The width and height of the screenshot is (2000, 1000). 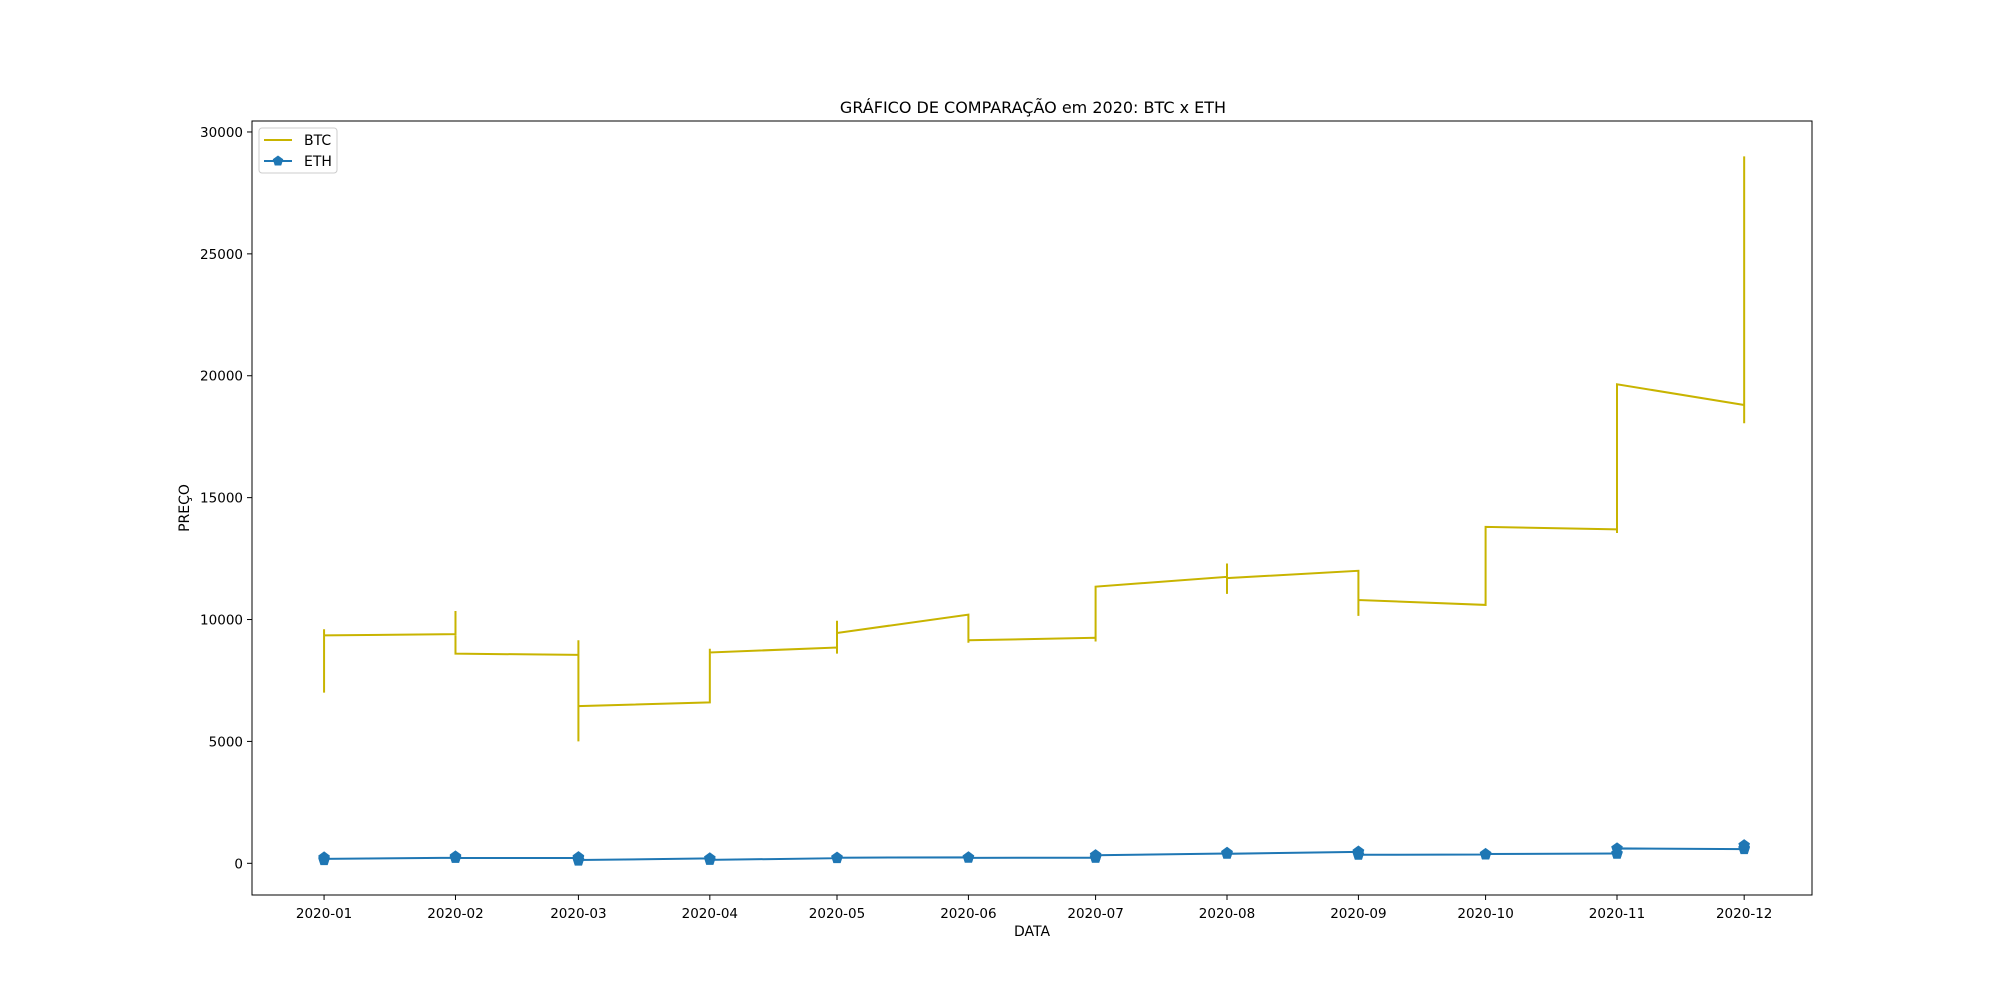 I want to click on y-tick-label: 30000, so click(x=221, y=133).